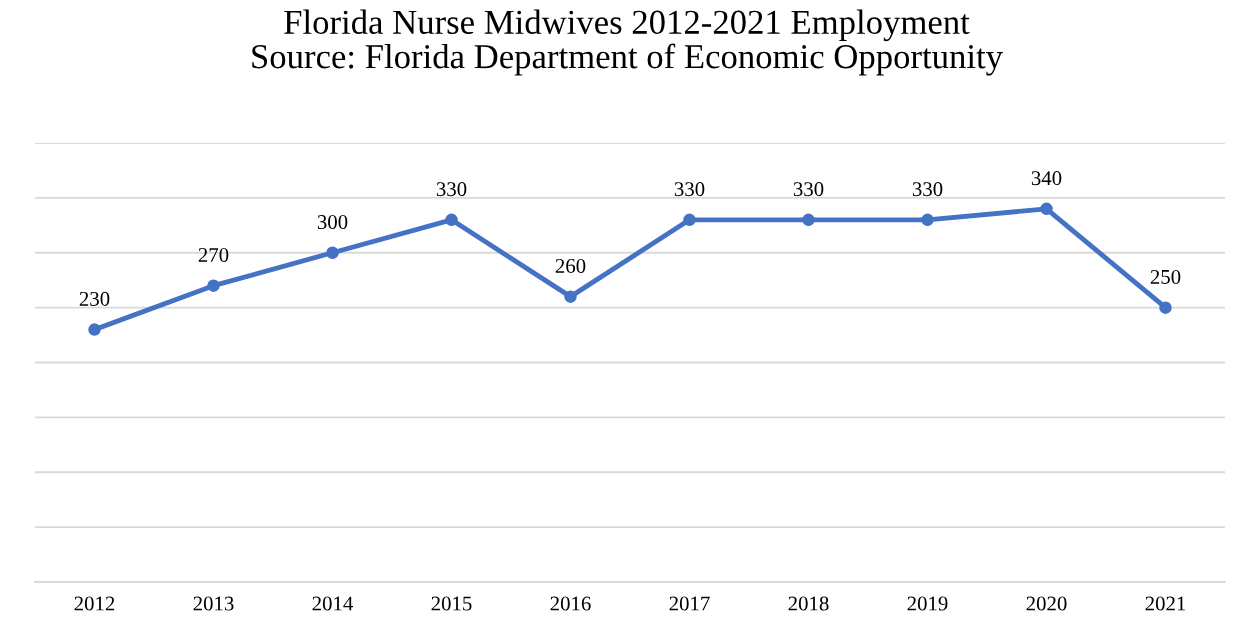  Describe the element at coordinates (627, 42) in the screenshot. I see `chart-title: Florida Nurse Midwives 2012-2021 Employment Source: Florida Department of Economic Opportunity` at that location.